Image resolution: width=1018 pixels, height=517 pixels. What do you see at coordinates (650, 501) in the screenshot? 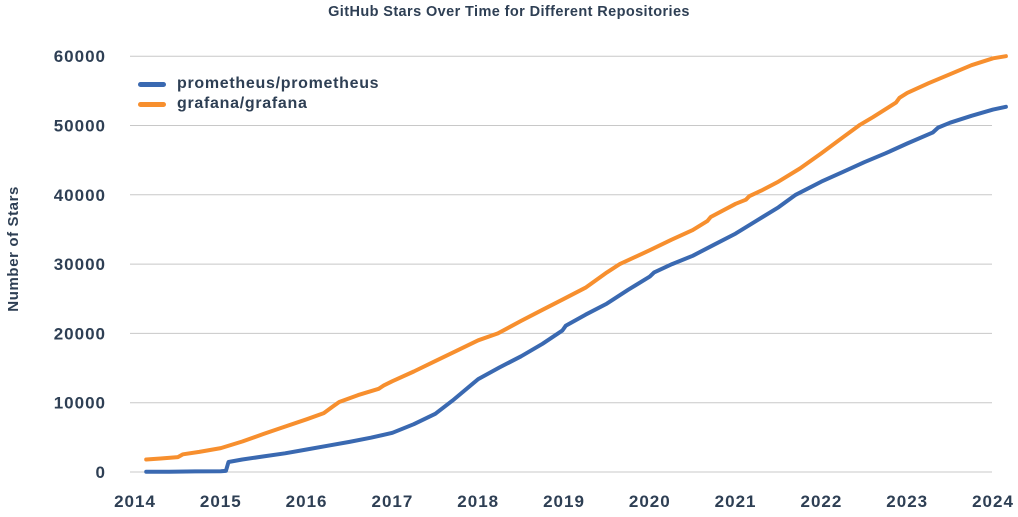
I see `x-tick-label: 2020` at bounding box center [650, 501].